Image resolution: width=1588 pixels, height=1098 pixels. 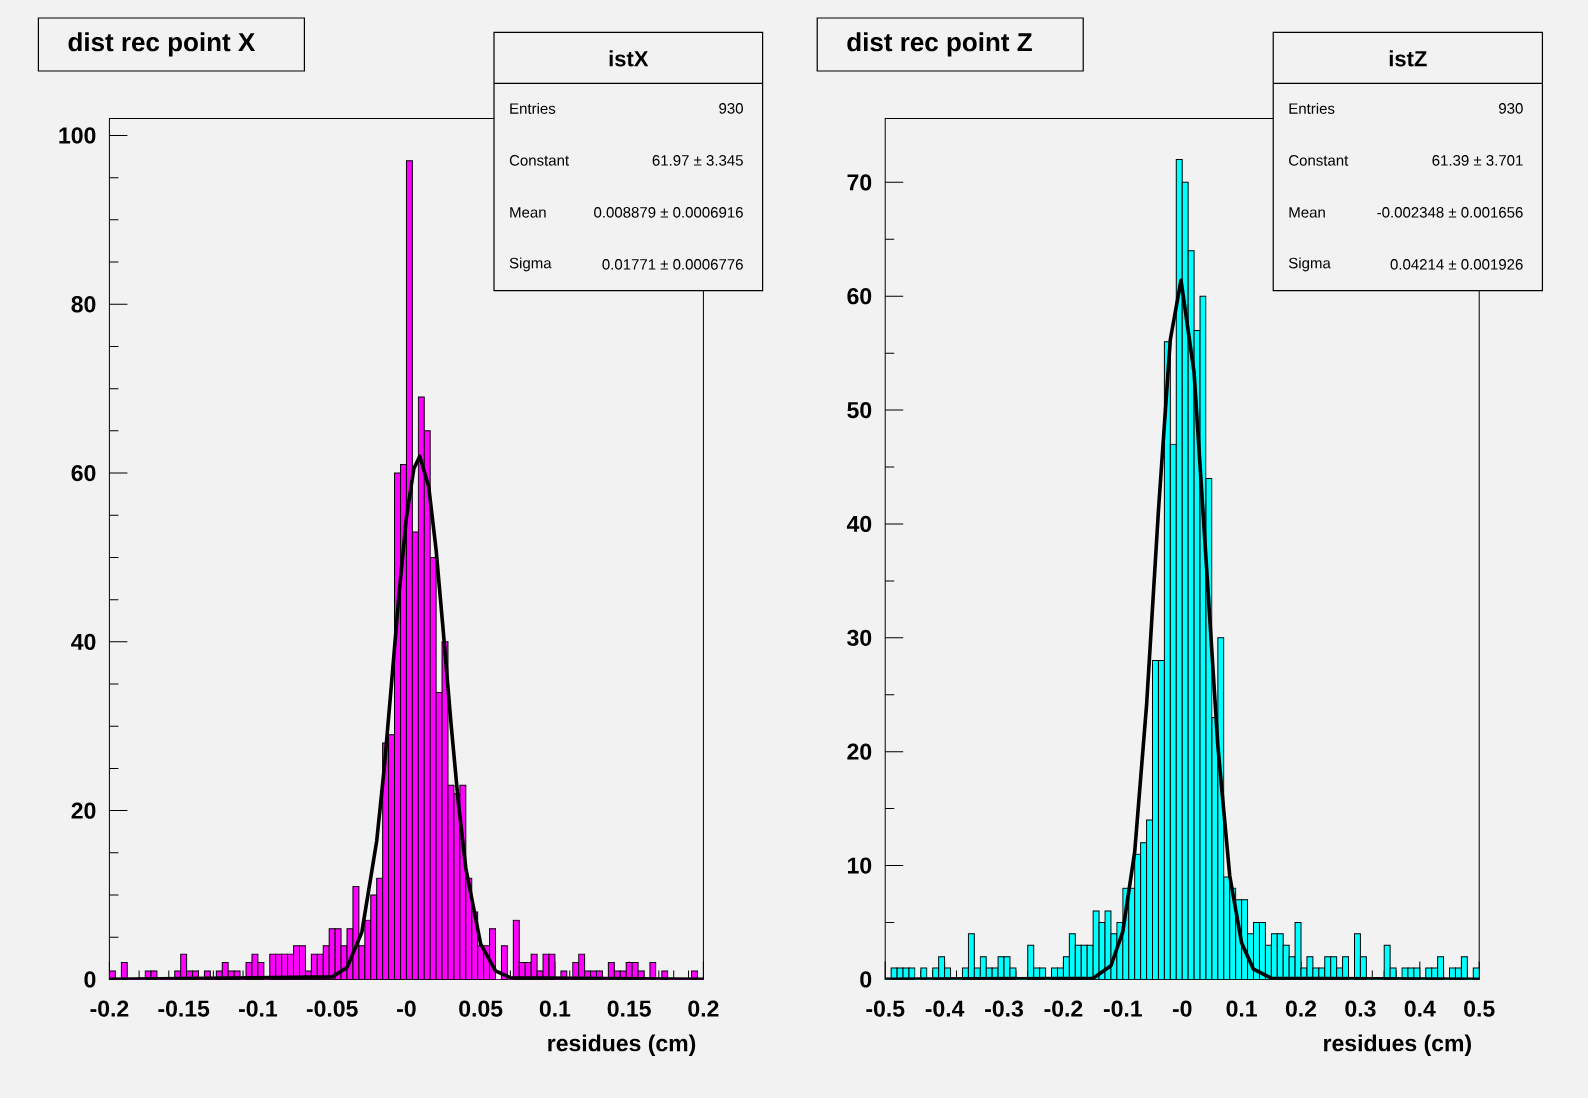 I want to click on y-tick-label: 70, so click(x=859, y=182).